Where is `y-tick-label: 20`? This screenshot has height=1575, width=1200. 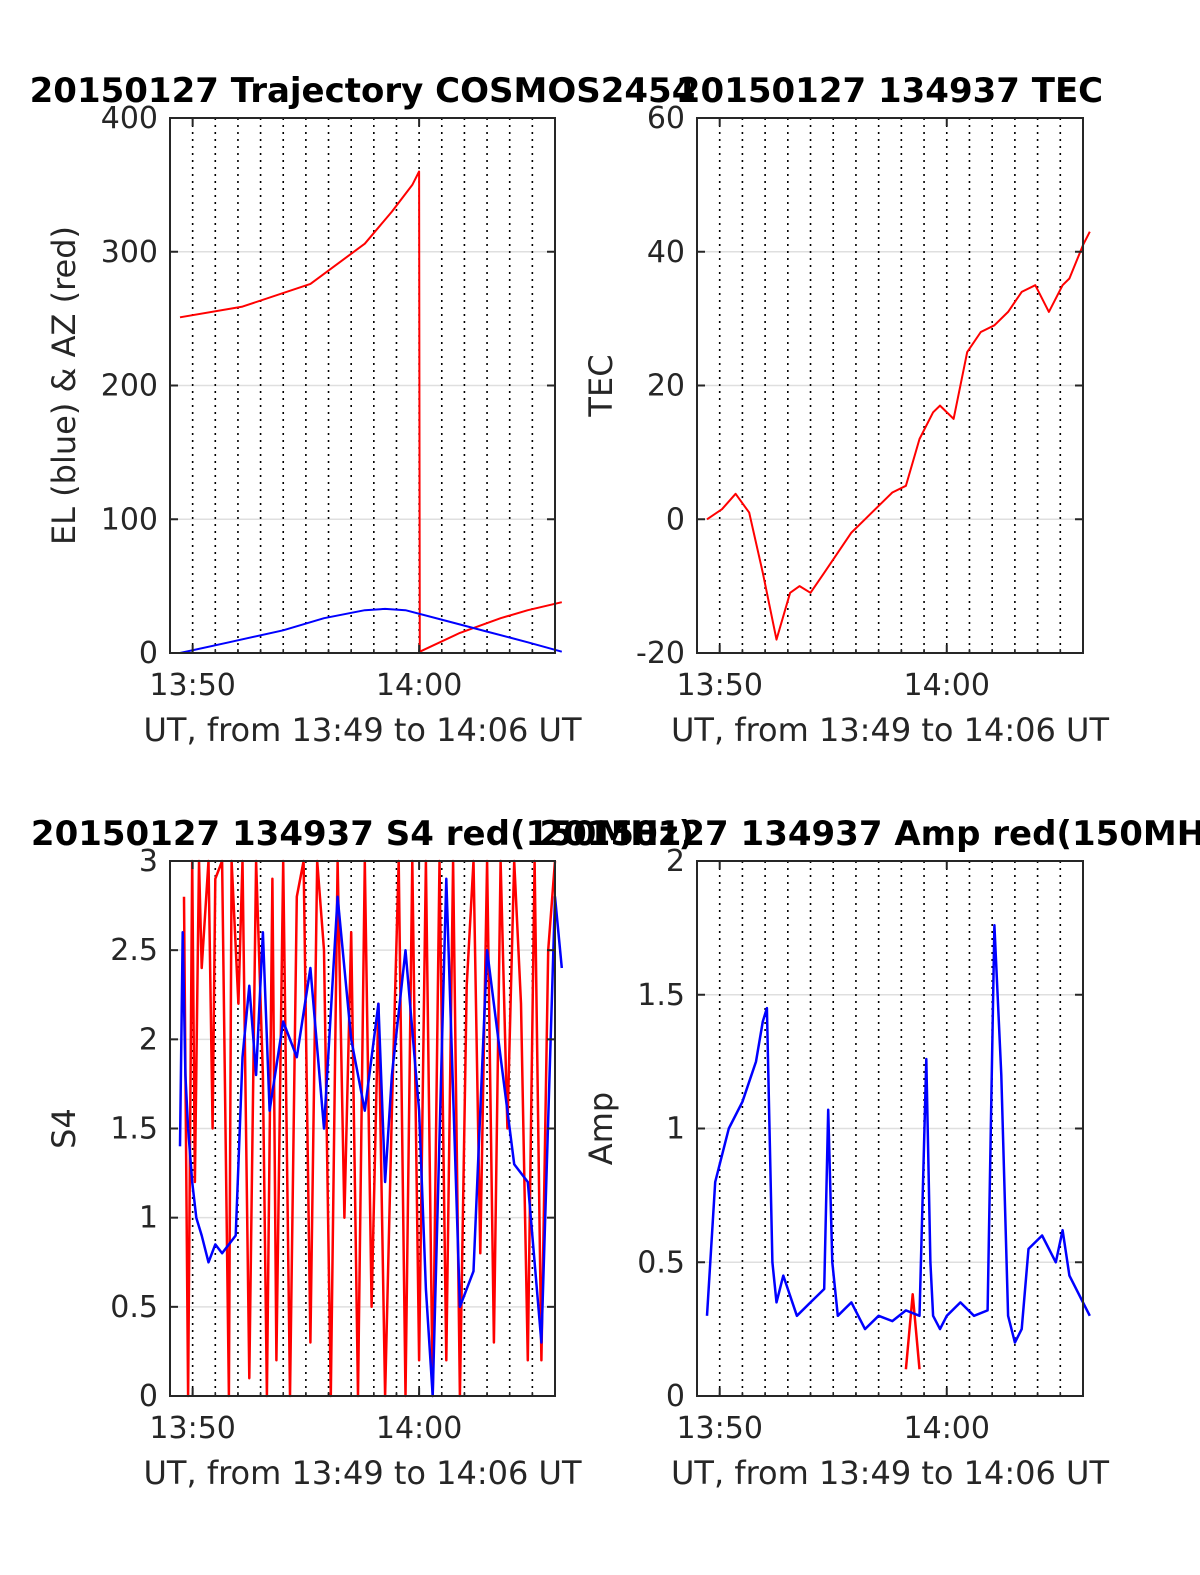
y-tick-label: 20 is located at coordinates (666, 386).